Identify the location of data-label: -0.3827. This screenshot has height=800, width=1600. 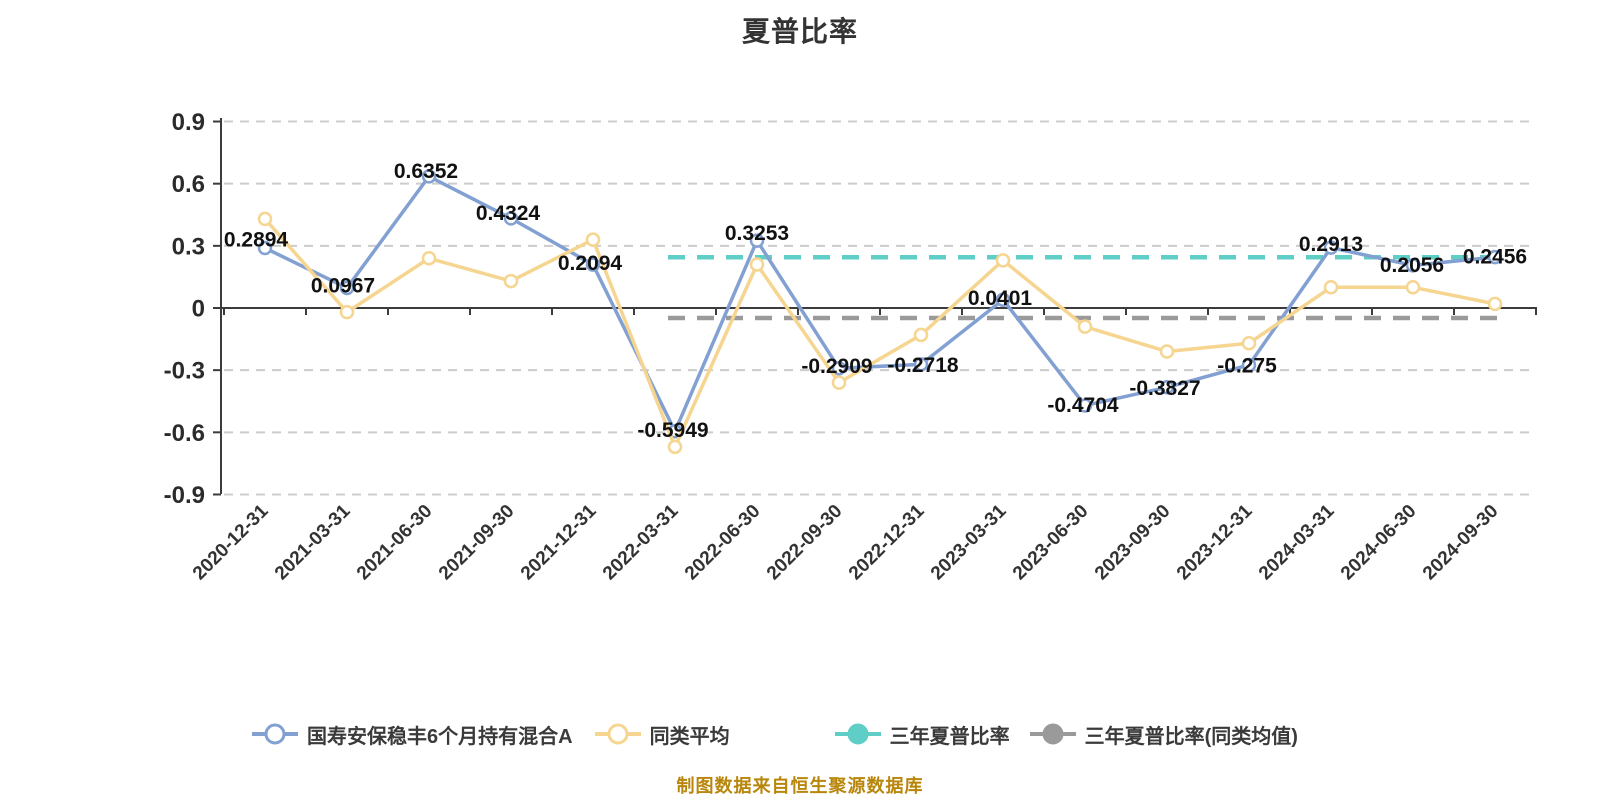
(1164, 388).